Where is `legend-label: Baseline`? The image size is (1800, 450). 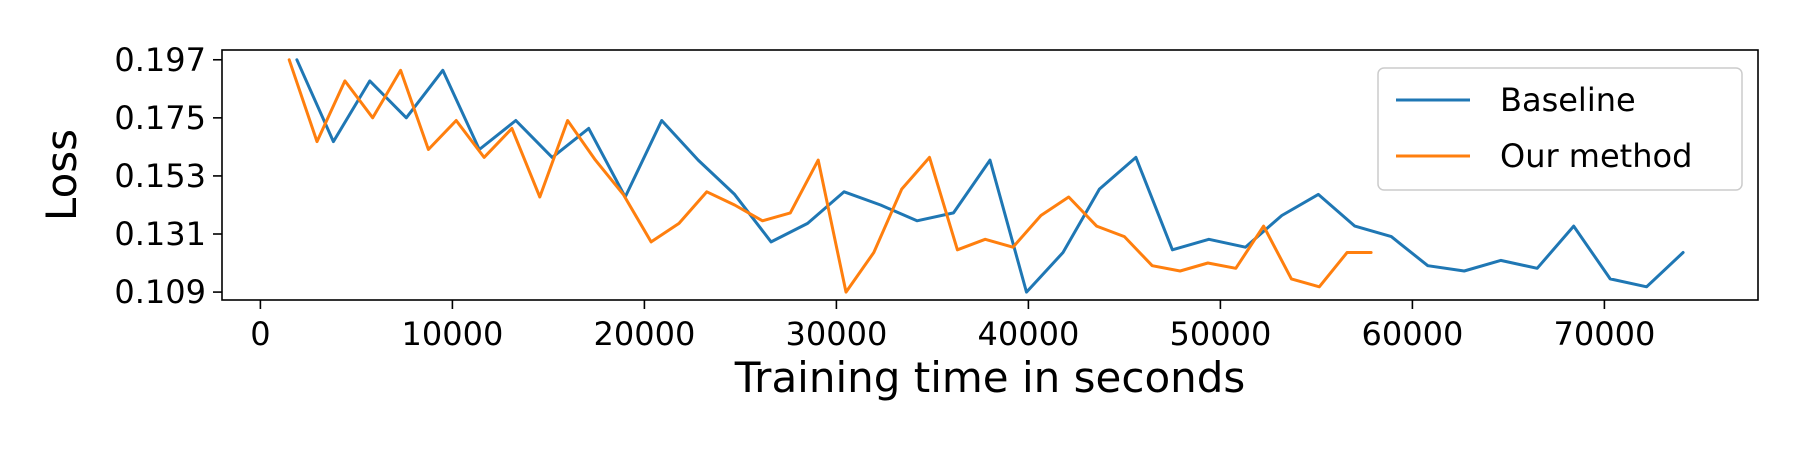
legend-label: Baseline is located at coordinates (1568, 100).